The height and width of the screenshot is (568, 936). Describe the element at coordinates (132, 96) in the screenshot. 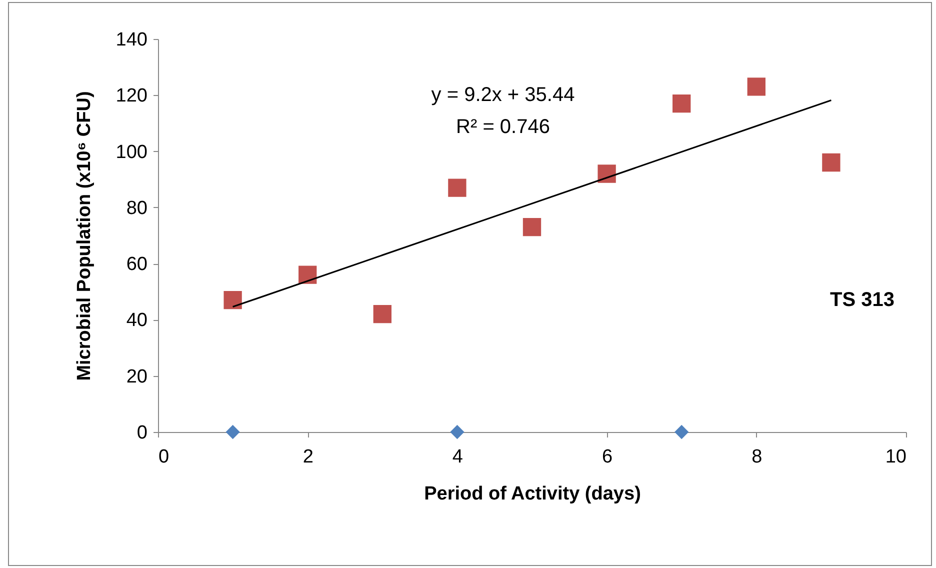

I see `y-tick-label: 120` at that location.